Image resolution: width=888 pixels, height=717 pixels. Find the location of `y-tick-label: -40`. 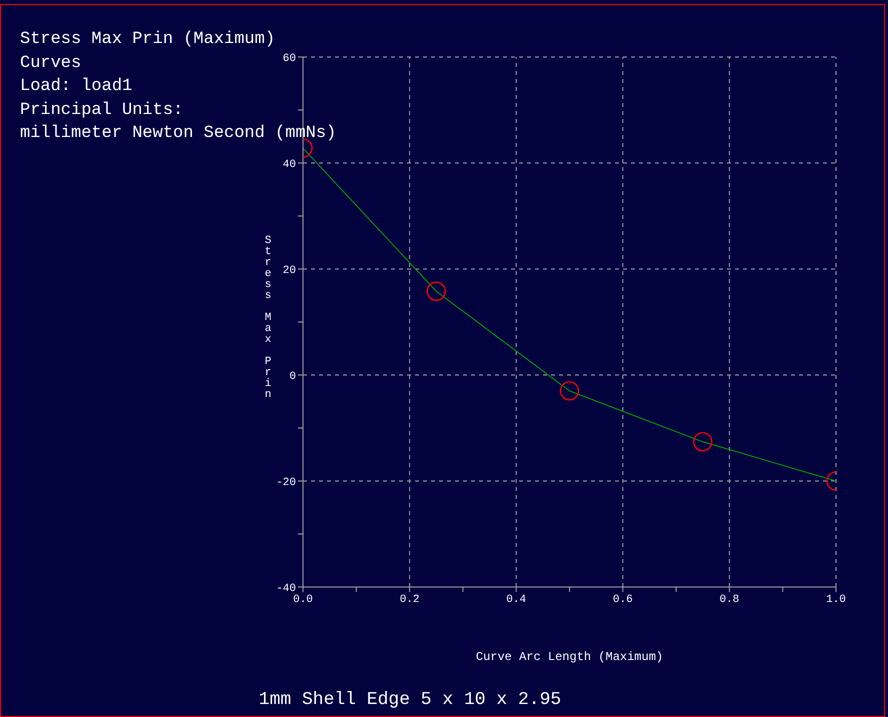

y-tick-label: -40 is located at coordinates (286, 588).